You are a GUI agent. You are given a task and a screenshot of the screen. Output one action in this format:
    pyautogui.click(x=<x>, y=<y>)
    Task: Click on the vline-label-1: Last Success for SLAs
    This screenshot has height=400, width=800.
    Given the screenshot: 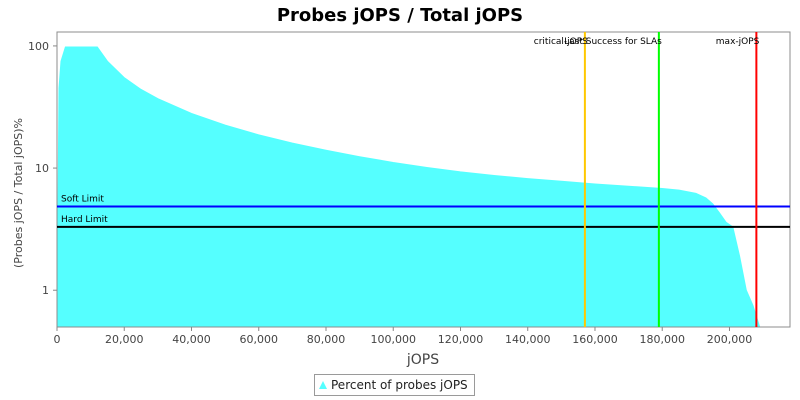 What is the action you would take?
    pyautogui.click(x=613, y=42)
    